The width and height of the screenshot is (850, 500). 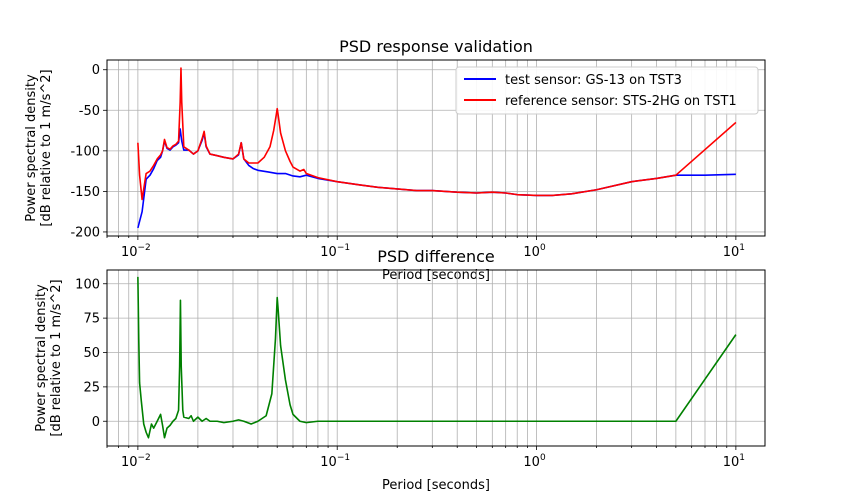 I want to click on difference-chart-title: PSD difference, so click(x=436, y=256).